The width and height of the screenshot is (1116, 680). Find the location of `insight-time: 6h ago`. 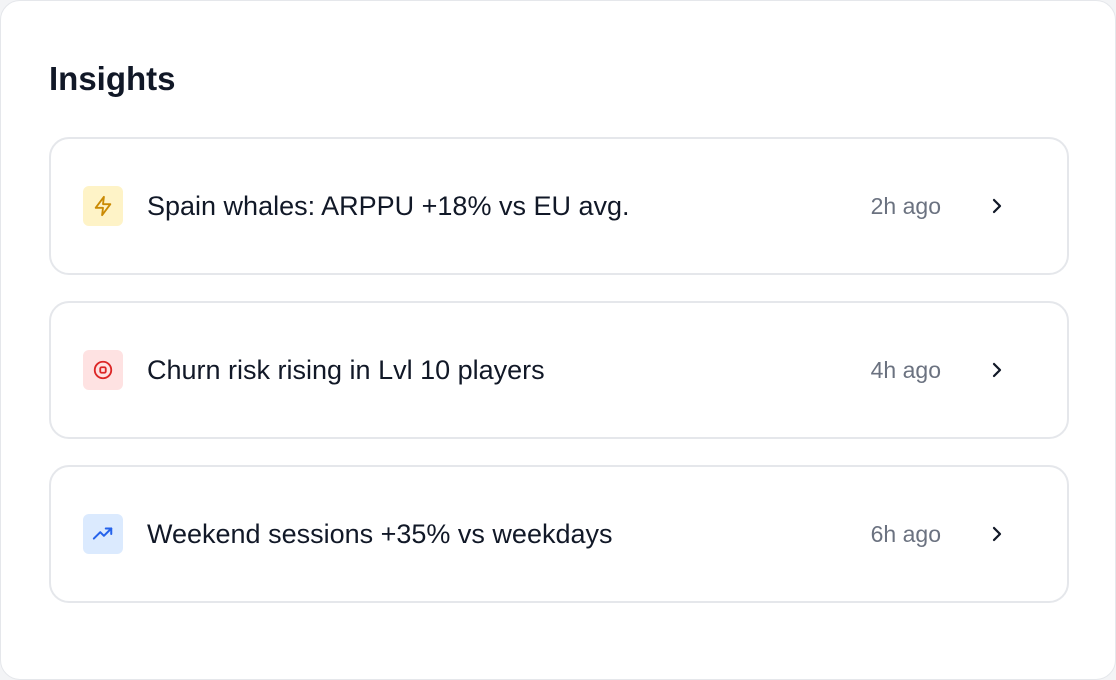

insight-time: 6h ago is located at coordinates (905, 533).